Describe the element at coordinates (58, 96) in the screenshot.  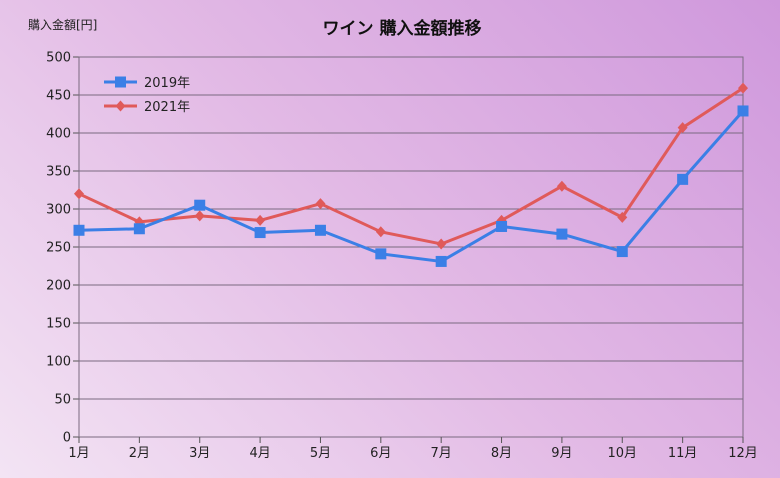
I see `y-tick-label: 450` at that location.